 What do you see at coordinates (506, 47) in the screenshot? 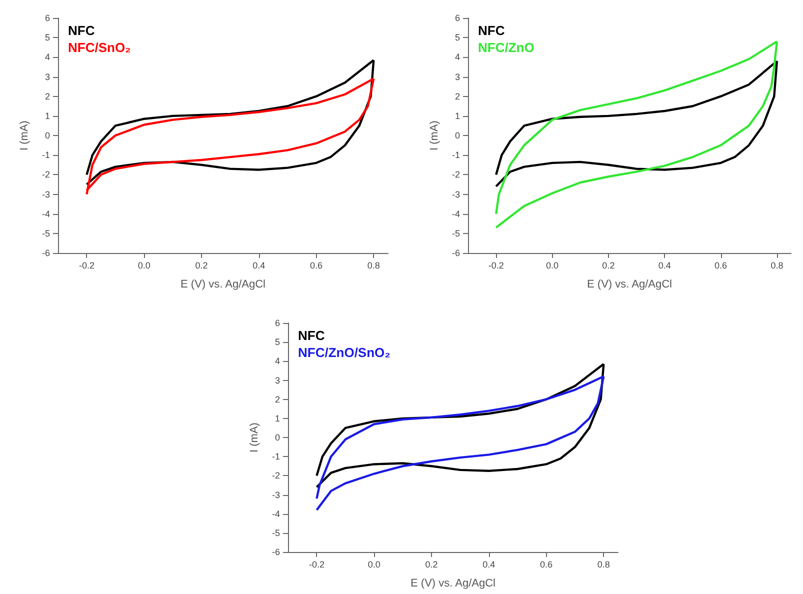
I see `text: NFC/ZnO` at bounding box center [506, 47].